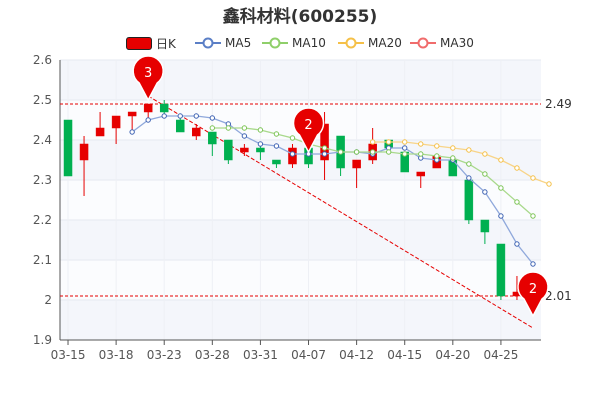  I want to click on pin-marker: 3, so click(148, 78).